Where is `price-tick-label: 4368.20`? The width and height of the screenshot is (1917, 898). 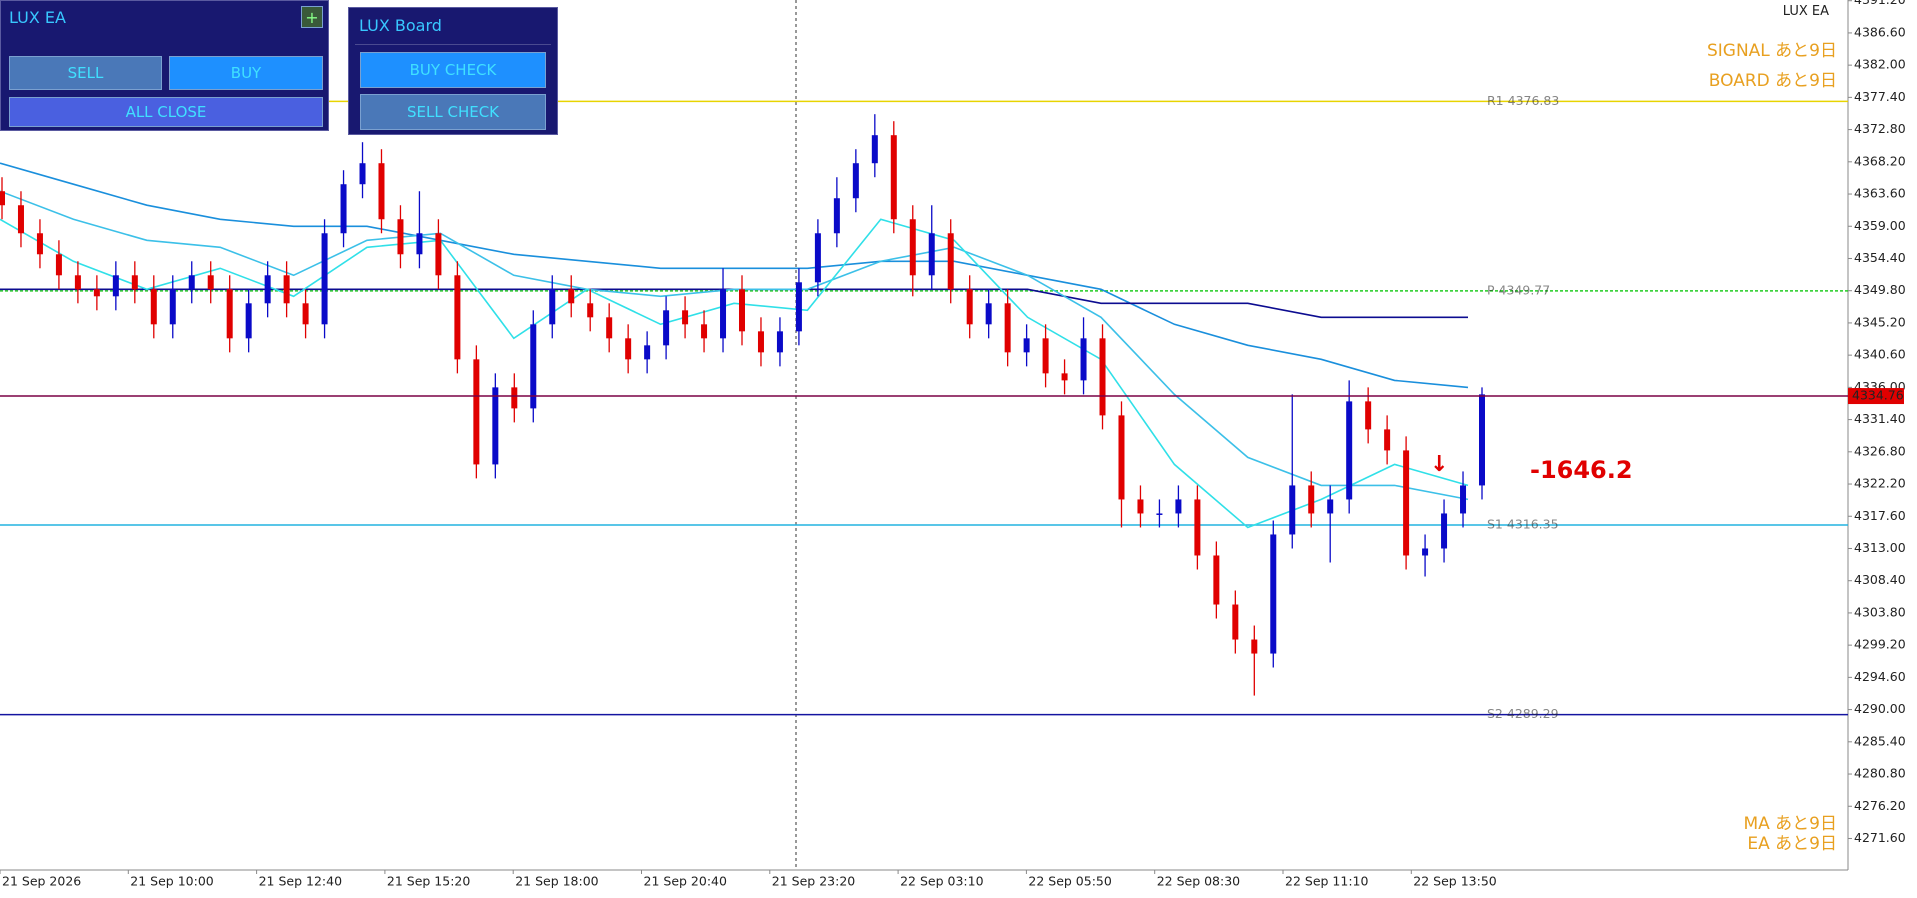 price-tick-label: 4368.20 is located at coordinates (1880, 160).